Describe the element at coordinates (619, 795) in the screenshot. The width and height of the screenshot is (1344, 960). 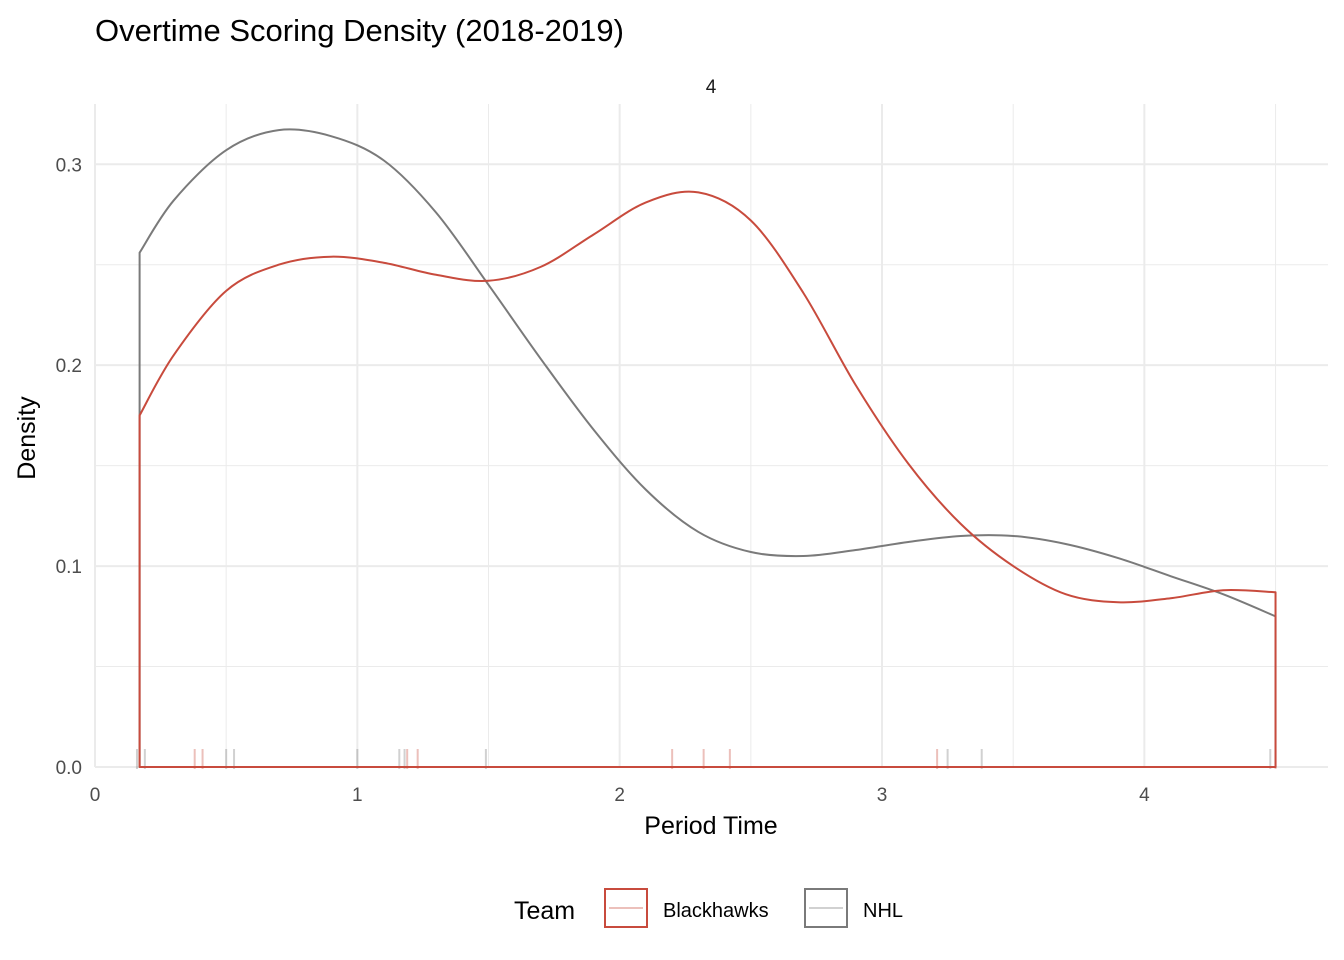
I see `x-tick-label: 2` at that location.